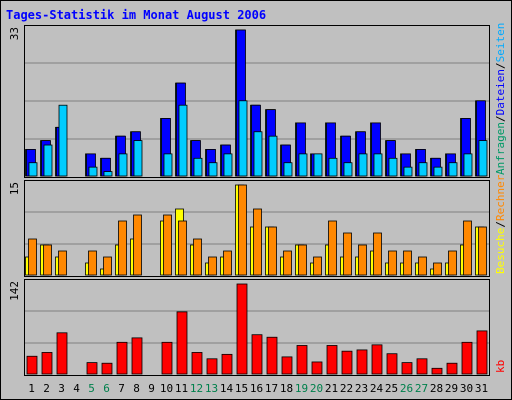 This screenshot has height=400, width=512. I want to click on day-label-3: 3, so click(61, 388).